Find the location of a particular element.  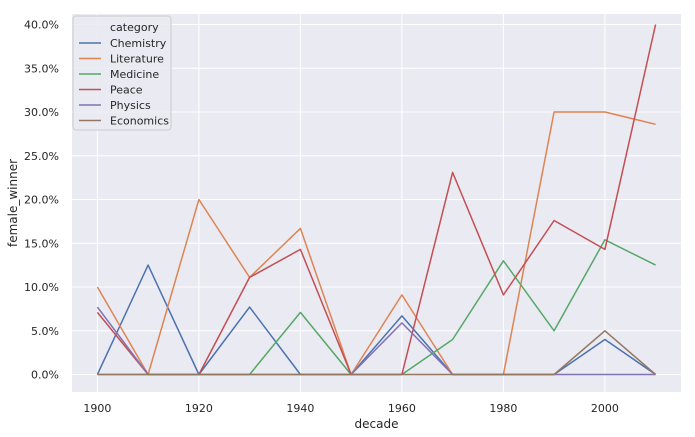

legend-label: Medicine is located at coordinates (134, 74).